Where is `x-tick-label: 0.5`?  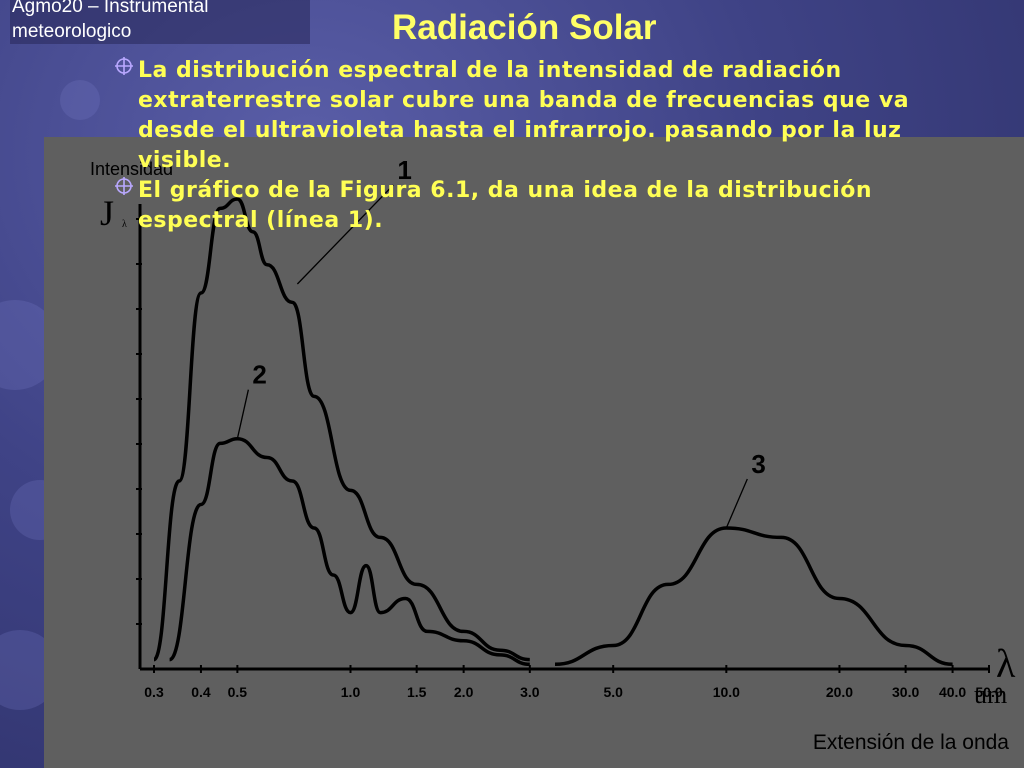
x-tick-label: 0.5 is located at coordinates (238, 692).